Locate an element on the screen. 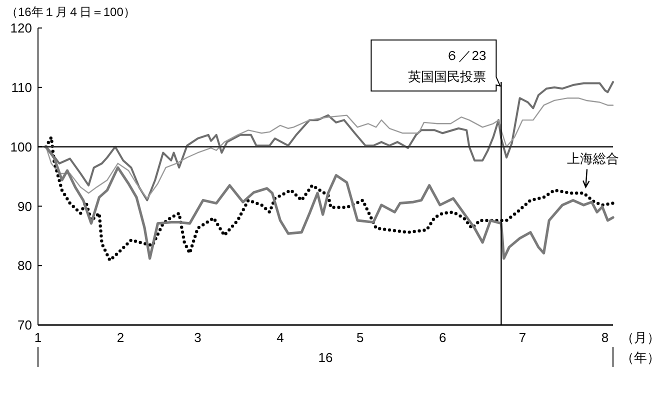 The height and width of the screenshot is (398, 652). y-tick-label: 120 is located at coordinates (21, 28).